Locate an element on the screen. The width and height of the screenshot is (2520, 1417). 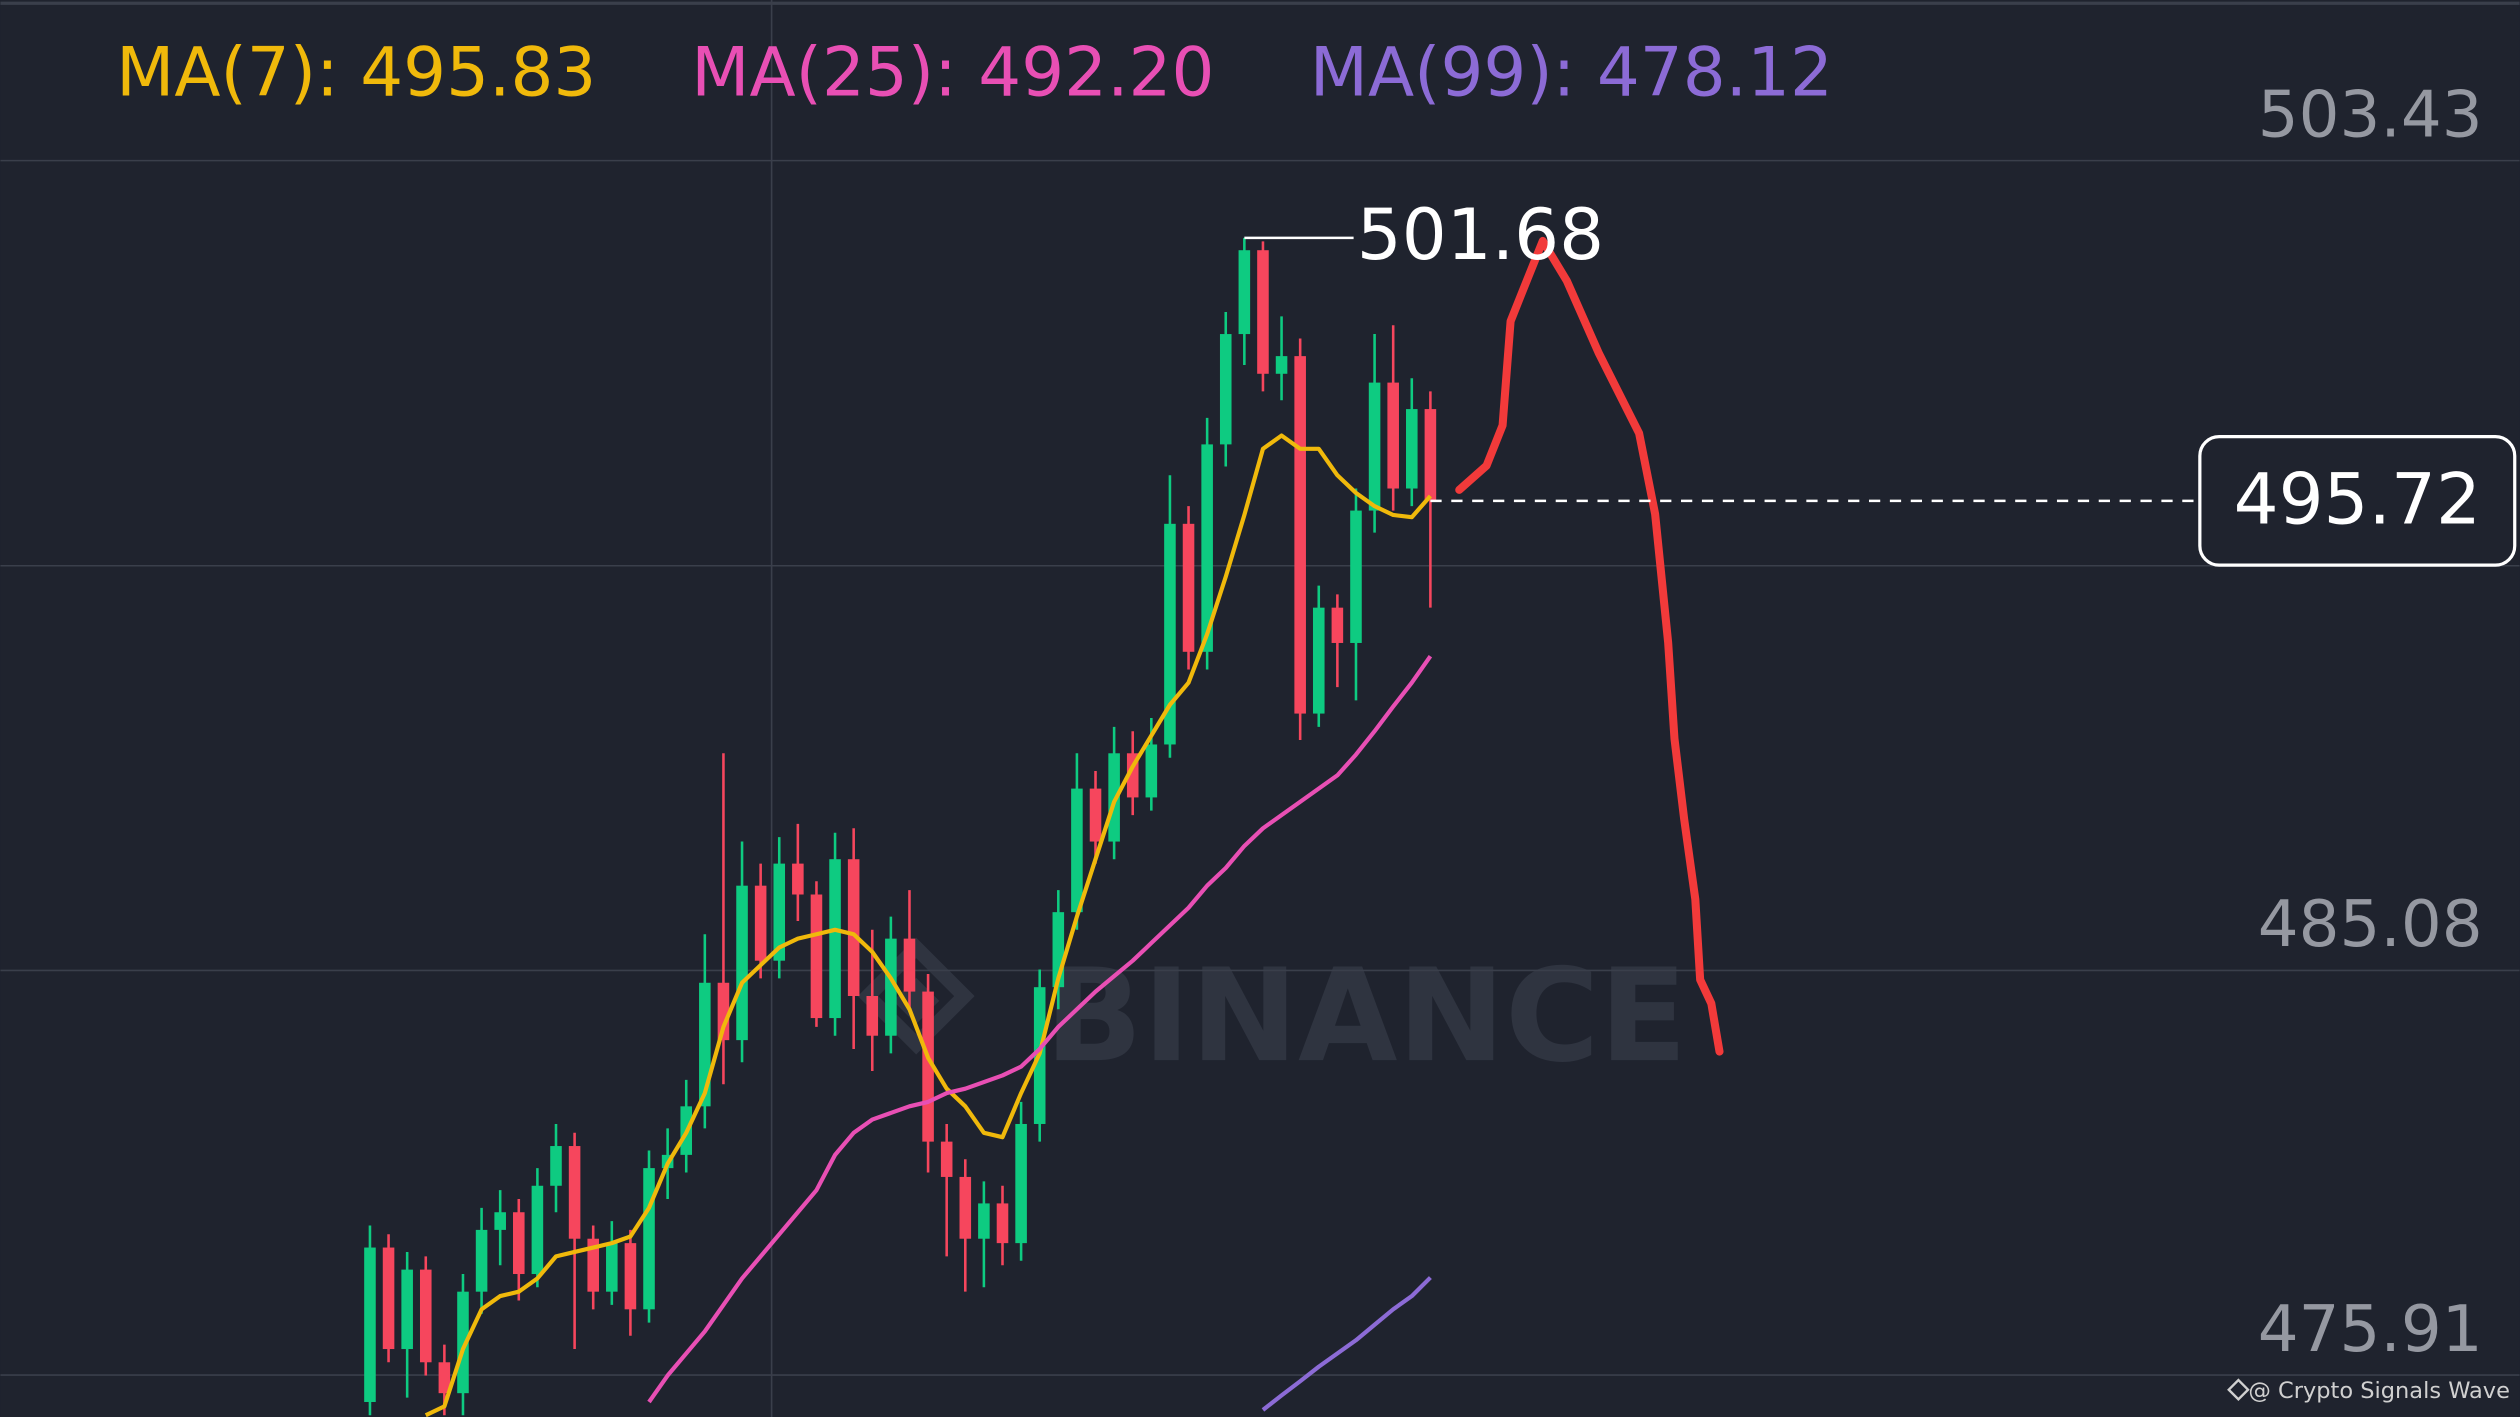
y-tick-label: 503.43 is located at coordinates (2370, 114).